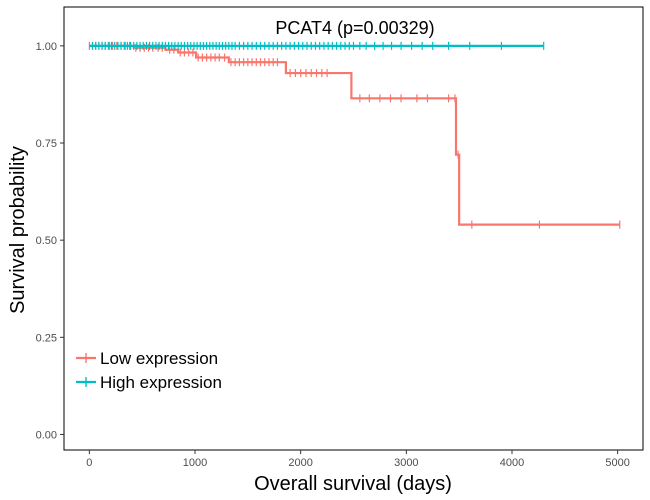 The image size is (650, 500). Describe the element at coordinates (46, 241) in the screenshot. I see `y-tick-label: 0.50` at that location.